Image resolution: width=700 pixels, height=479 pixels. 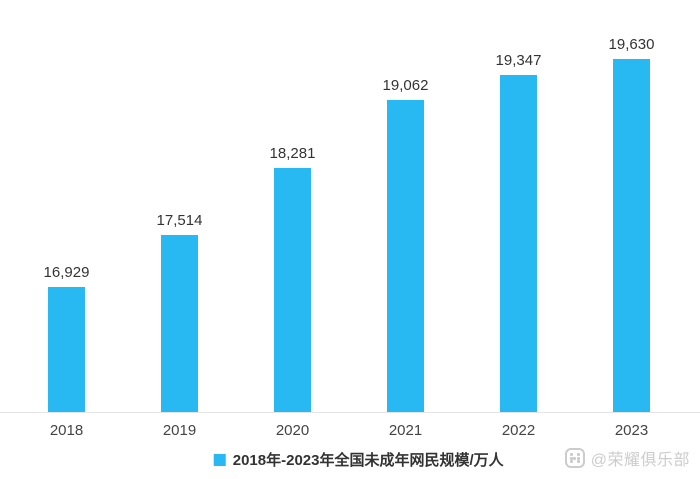 I want to click on bar-group: 17,514, so click(x=179, y=224).